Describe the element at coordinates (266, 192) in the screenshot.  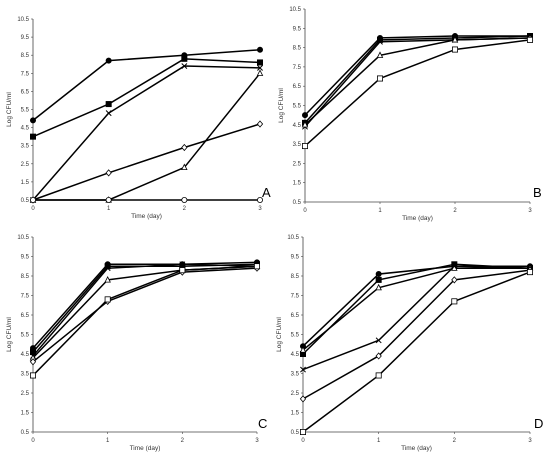
I see `panel-letter: A` at that location.